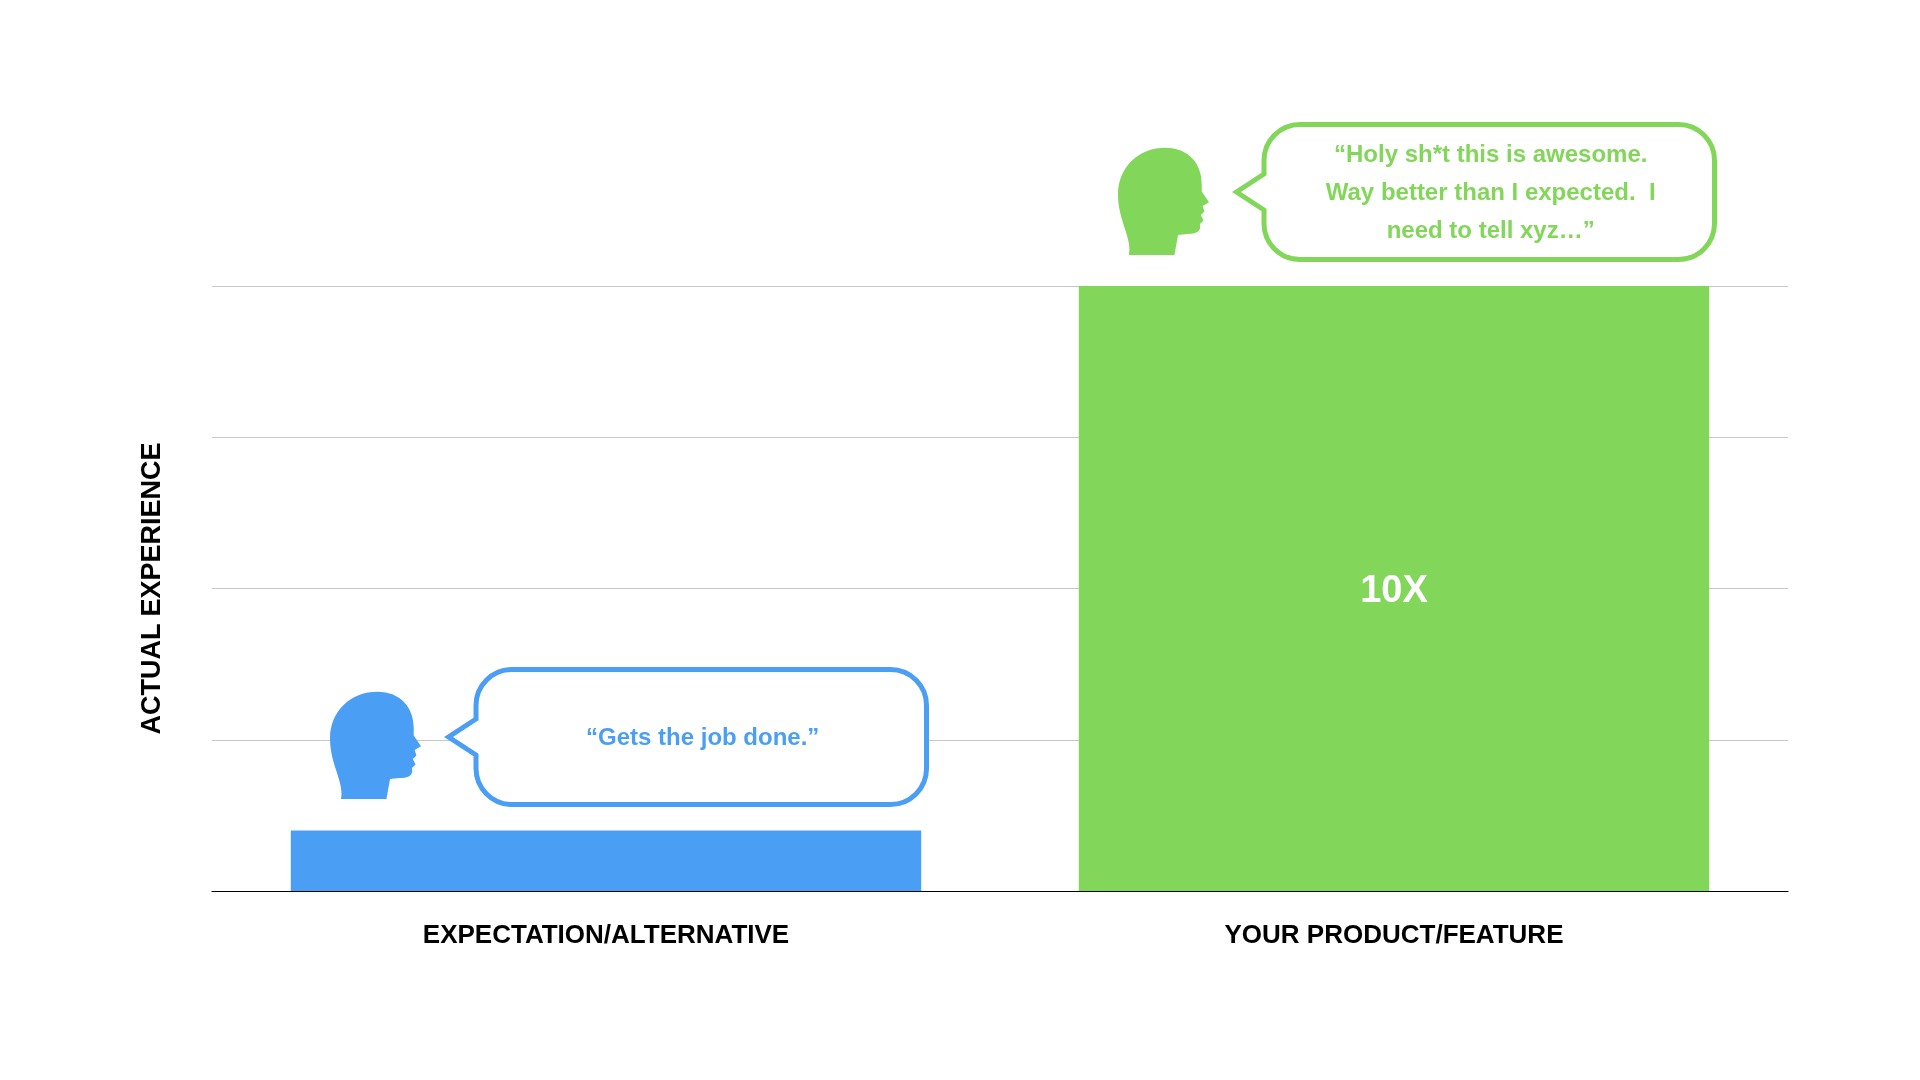 This screenshot has width=1920, height=1080. Describe the element at coordinates (1394, 588) in the screenshot. I see `data-label: 10X` at that location.